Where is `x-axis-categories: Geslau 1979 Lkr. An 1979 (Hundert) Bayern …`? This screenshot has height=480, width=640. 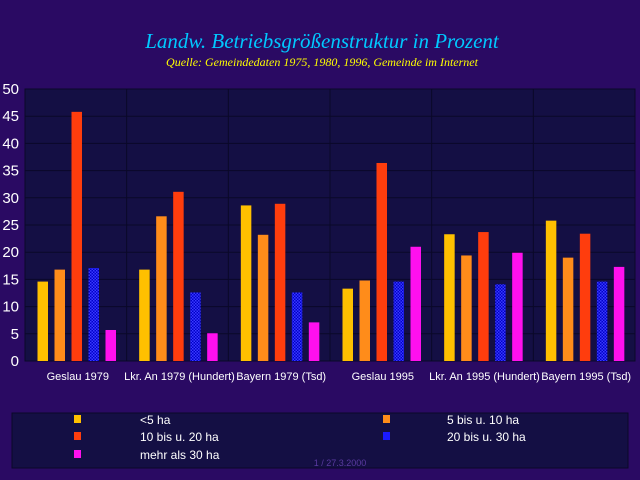 x-axis-categories: Geslau 1979 Lkr. An 1979 (Hundert) Bayern … is located at coordinates (339, 377).